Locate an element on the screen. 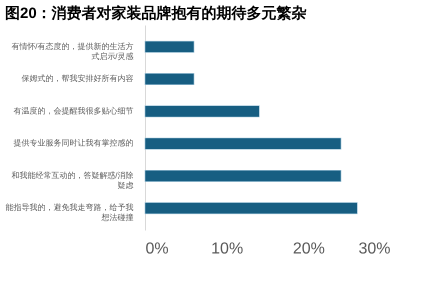  y-tick-label: 和我能经常互动的，答疑解惑/消除疑虑 is located at coordinates (72, 180).